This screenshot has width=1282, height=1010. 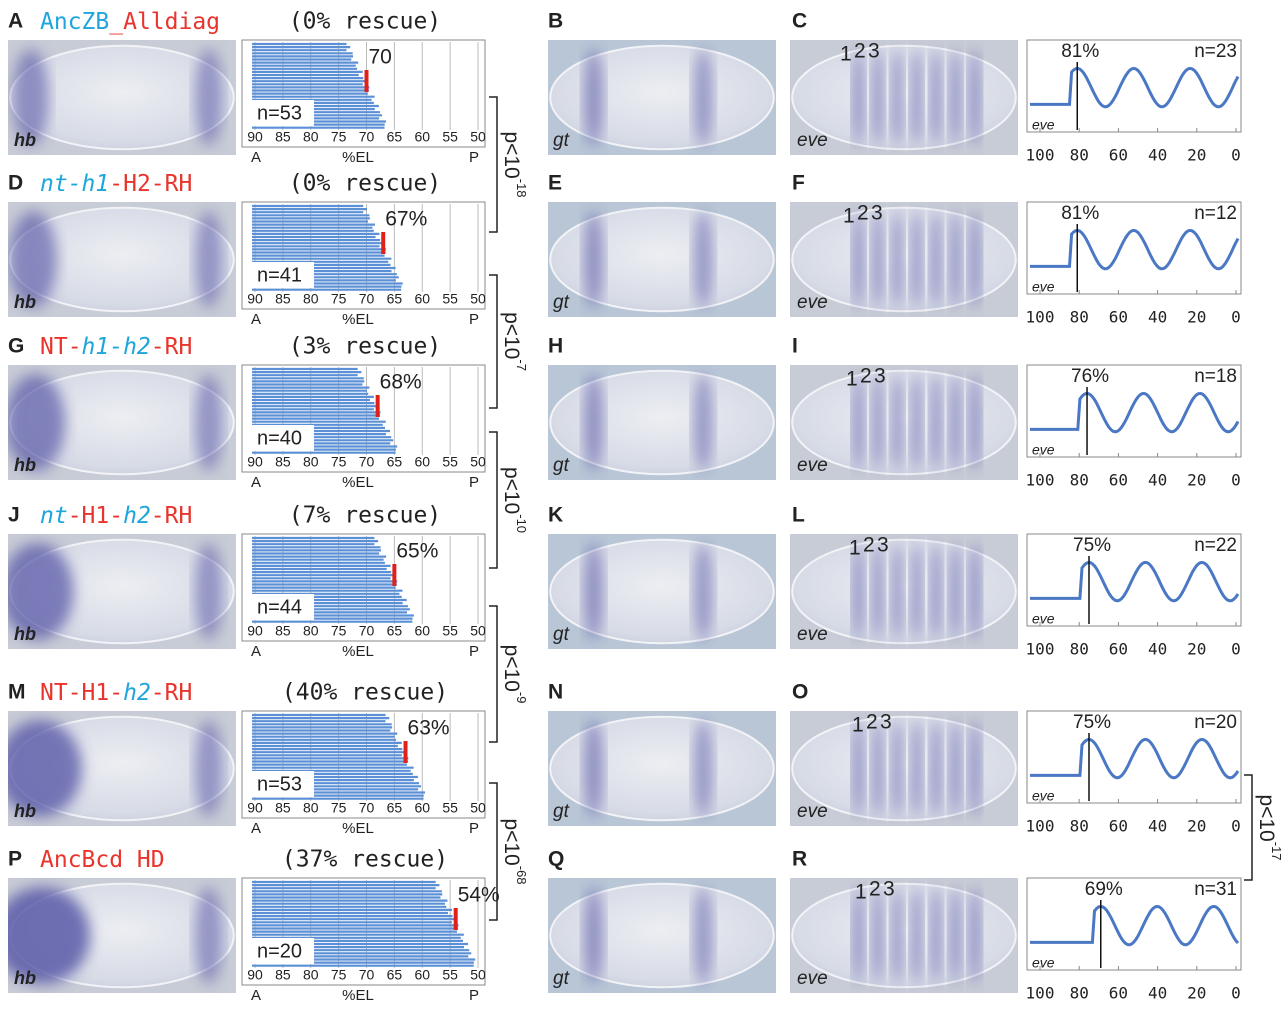 What do you see at coordinates (429, 728) in the screenshot?
I see `median-label: 63%` at bounding box center [429, 728].